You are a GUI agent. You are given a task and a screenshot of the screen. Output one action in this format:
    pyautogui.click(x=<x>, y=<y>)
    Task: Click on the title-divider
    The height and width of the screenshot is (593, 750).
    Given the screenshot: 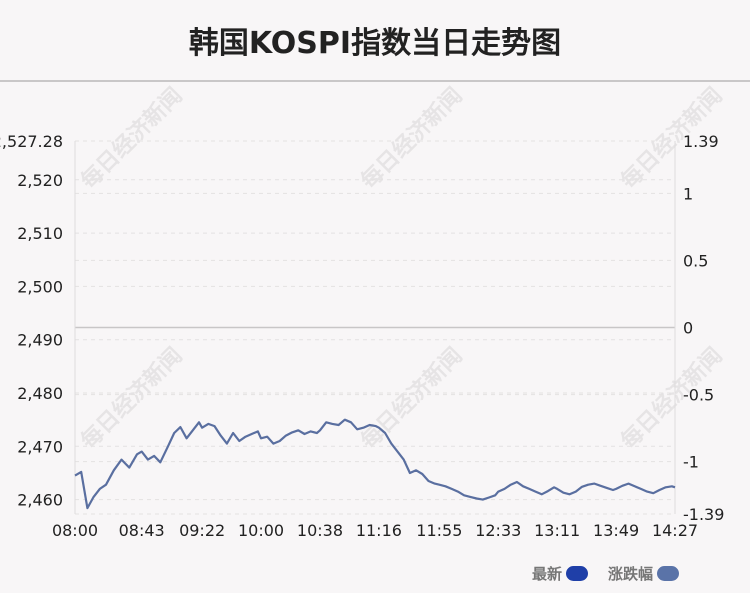 What is the action you would take?
    pyautogui.click(x=375, y=81)
    